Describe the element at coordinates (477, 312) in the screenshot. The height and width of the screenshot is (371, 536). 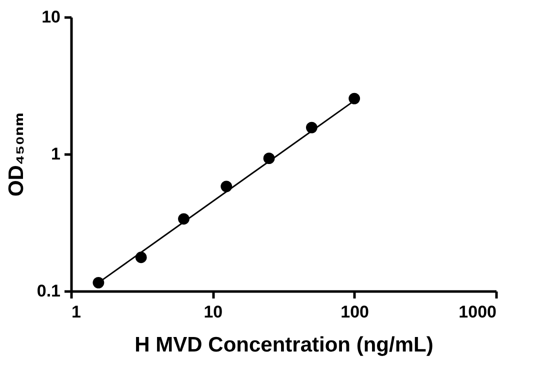
I see `x-tick-label: 1000` at that location.